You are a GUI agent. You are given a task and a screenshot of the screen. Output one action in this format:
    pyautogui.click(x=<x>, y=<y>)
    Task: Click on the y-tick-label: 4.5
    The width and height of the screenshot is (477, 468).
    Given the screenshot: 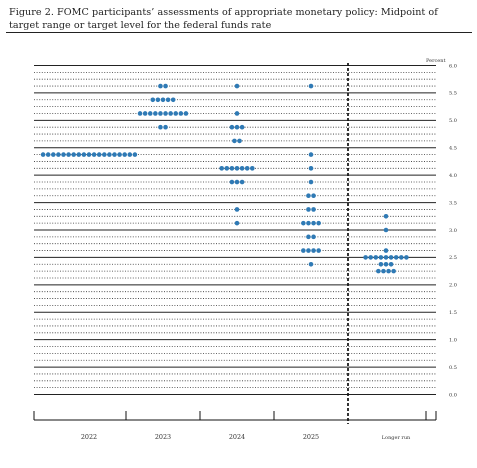 What is the action you would take?
    pyautogui.click(x=453, y=149)
    